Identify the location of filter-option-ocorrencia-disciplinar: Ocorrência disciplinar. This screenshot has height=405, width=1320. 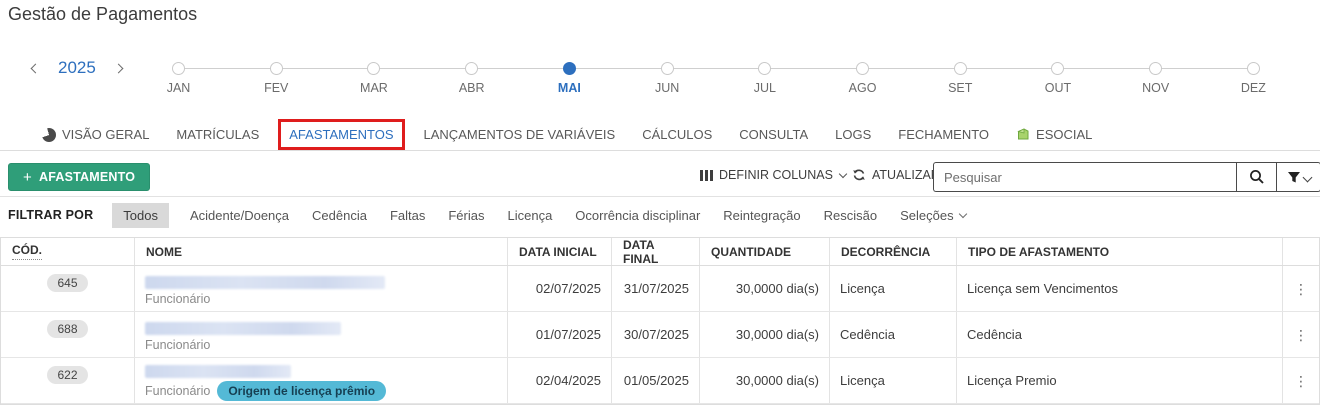
(638, 215).